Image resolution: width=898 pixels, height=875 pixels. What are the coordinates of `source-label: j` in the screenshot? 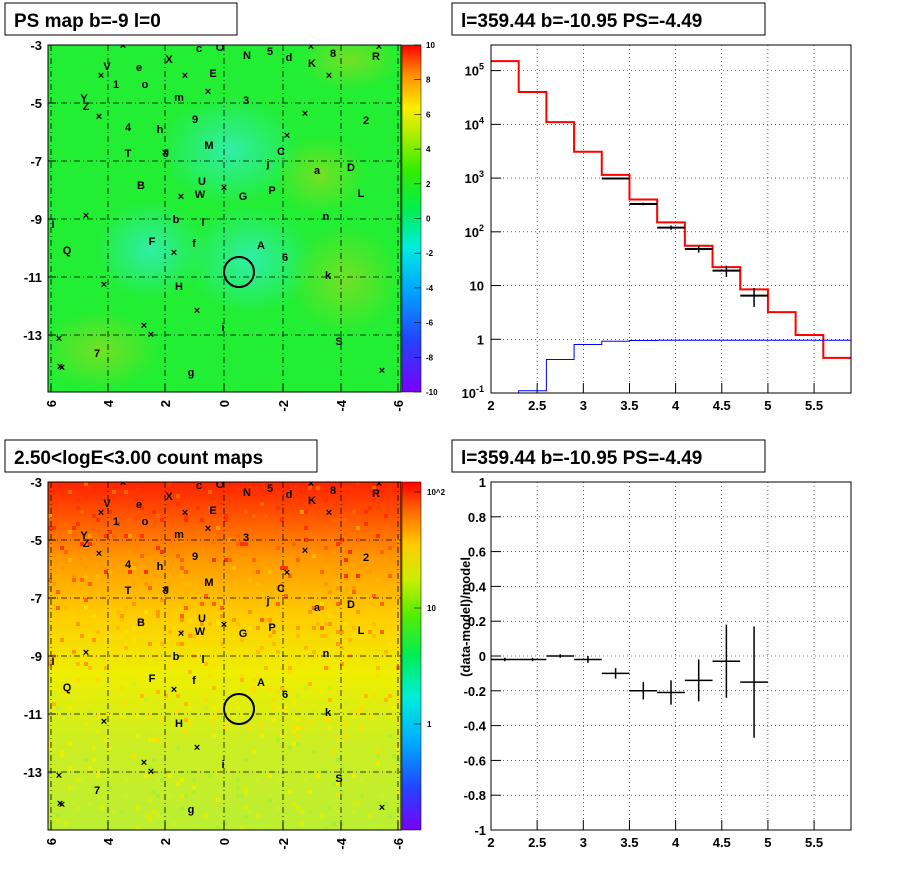 It's located at (267, 164).